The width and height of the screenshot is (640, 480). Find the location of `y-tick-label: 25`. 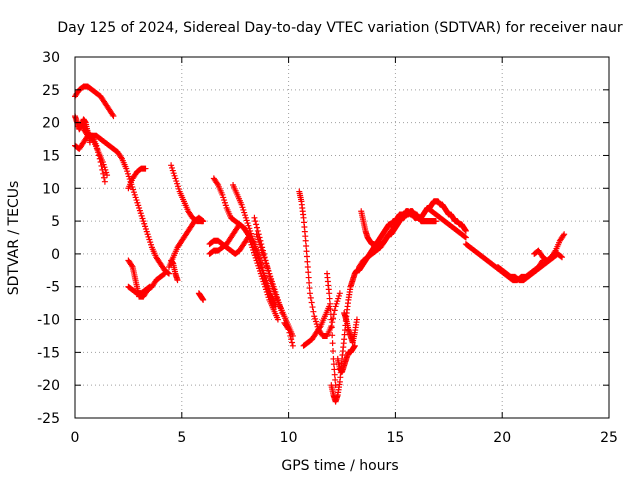

y-tick-label: 25 is located at coordinates (51, 91).